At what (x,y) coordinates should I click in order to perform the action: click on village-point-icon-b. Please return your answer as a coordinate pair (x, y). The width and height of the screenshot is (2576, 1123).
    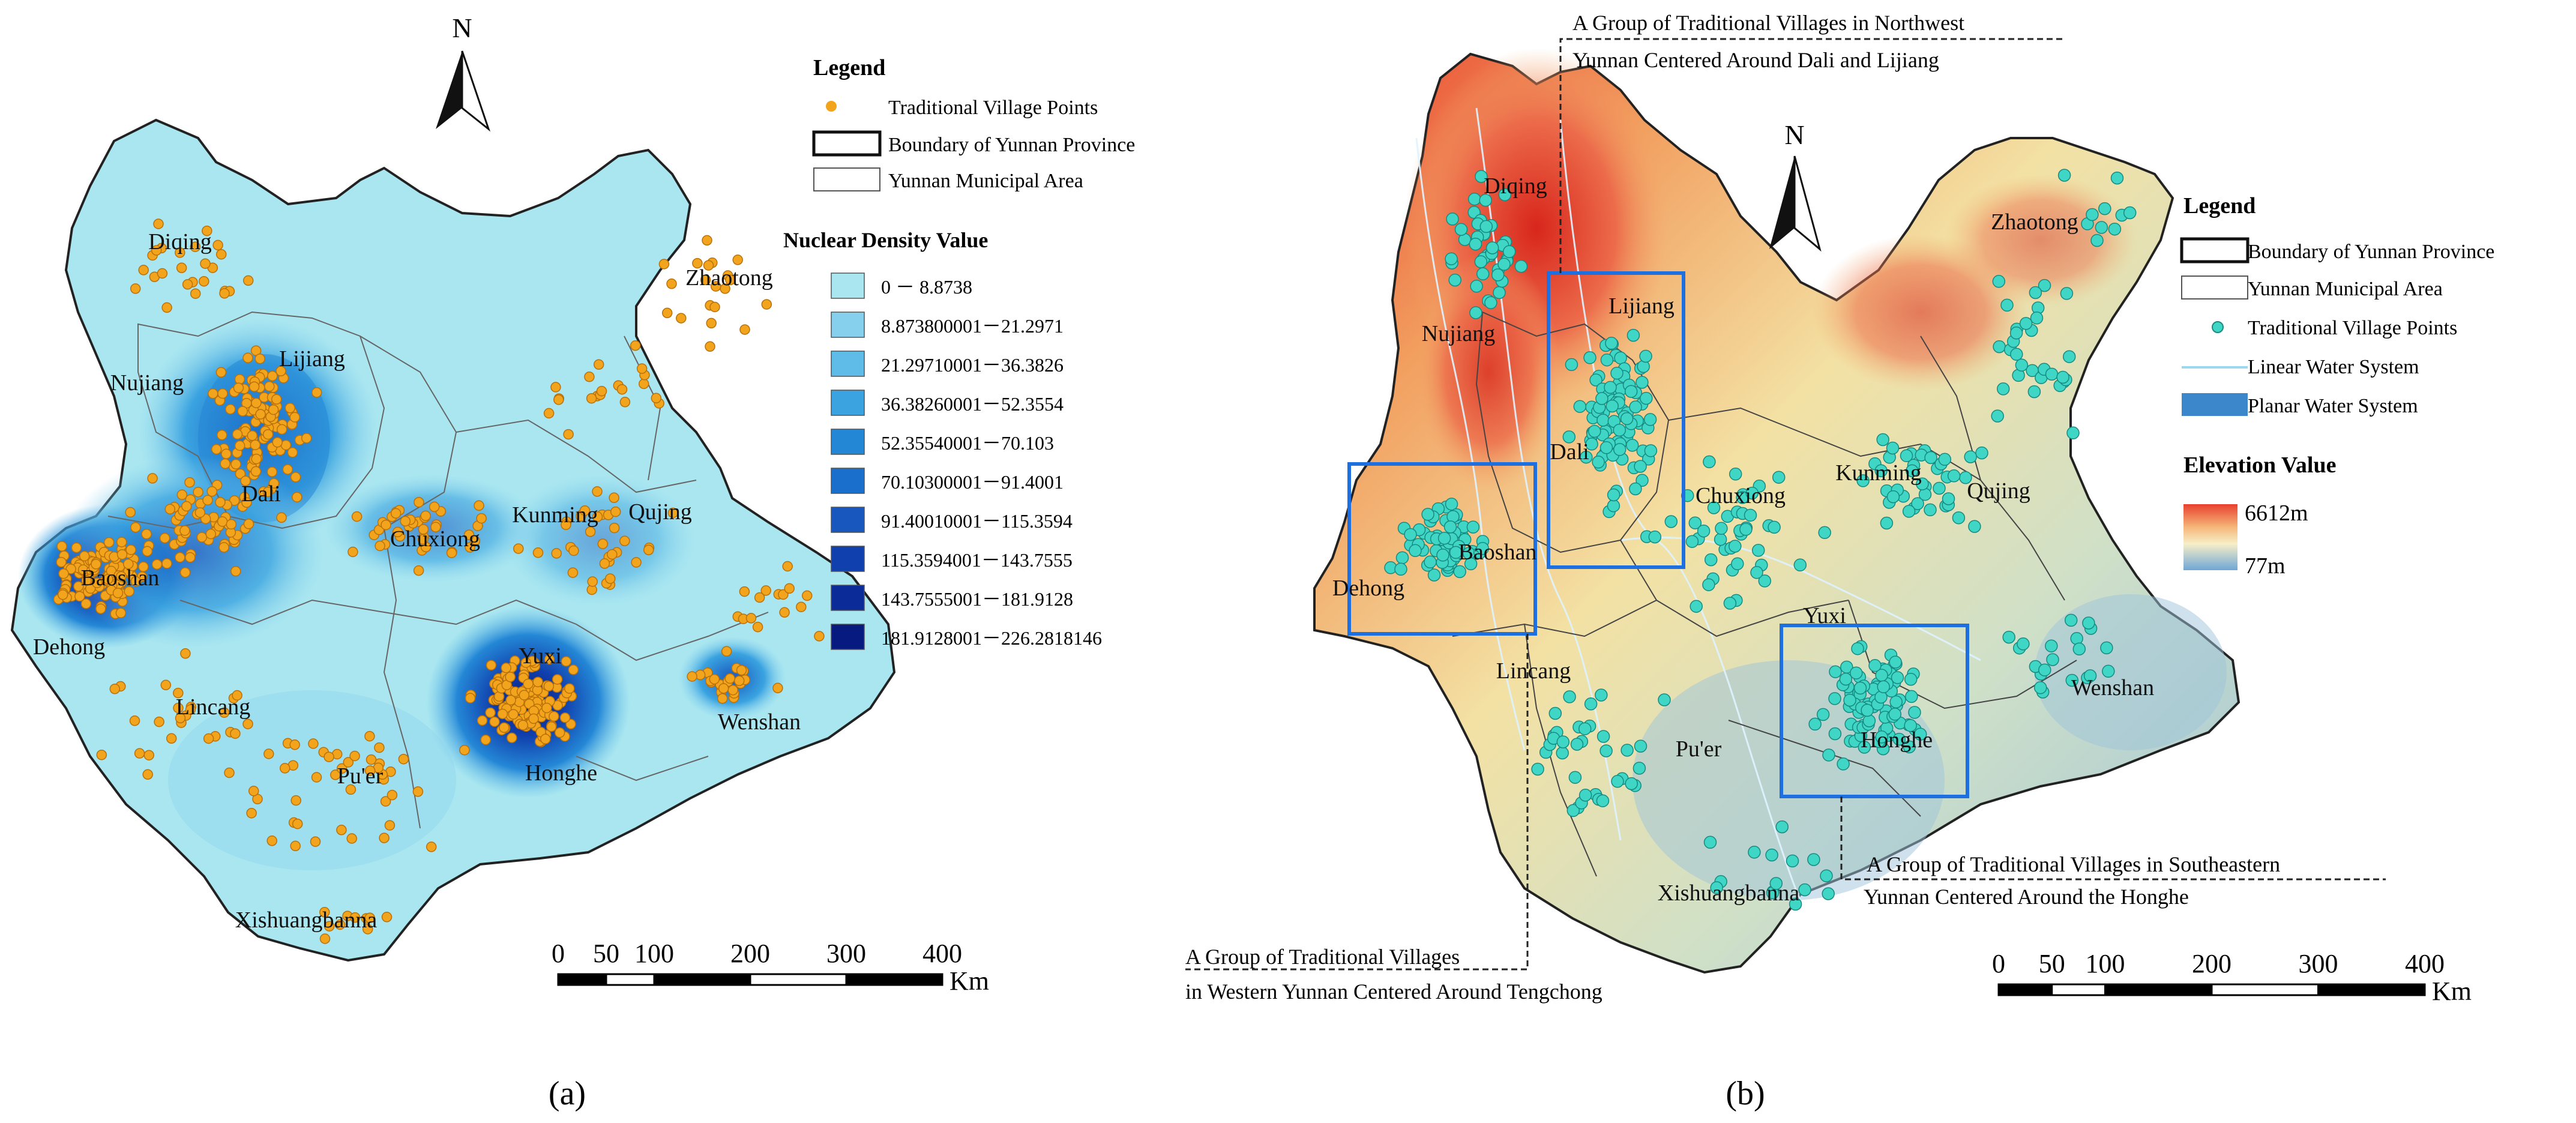
    Looking at the image, I should click on (2218, 327).